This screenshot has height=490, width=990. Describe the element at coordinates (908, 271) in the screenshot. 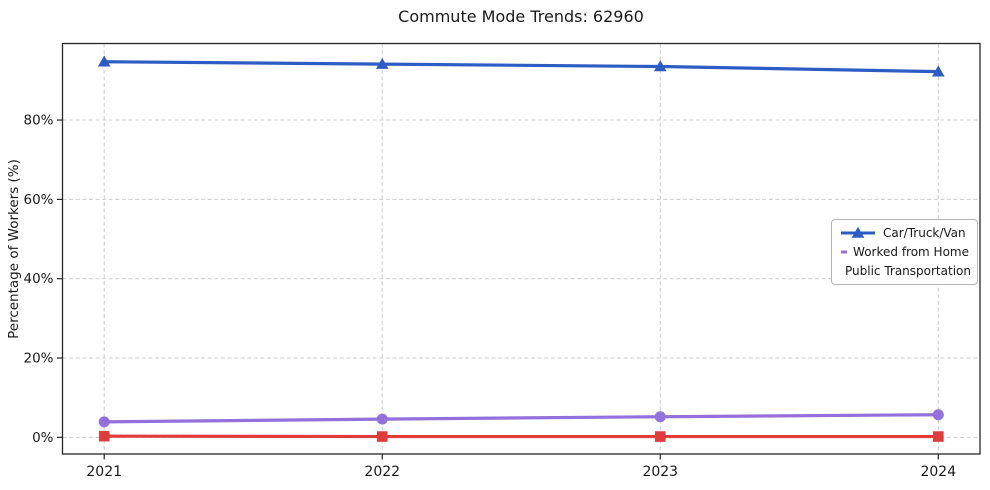

I see `legend-label-public-transportation: Public Transportation` at that location.